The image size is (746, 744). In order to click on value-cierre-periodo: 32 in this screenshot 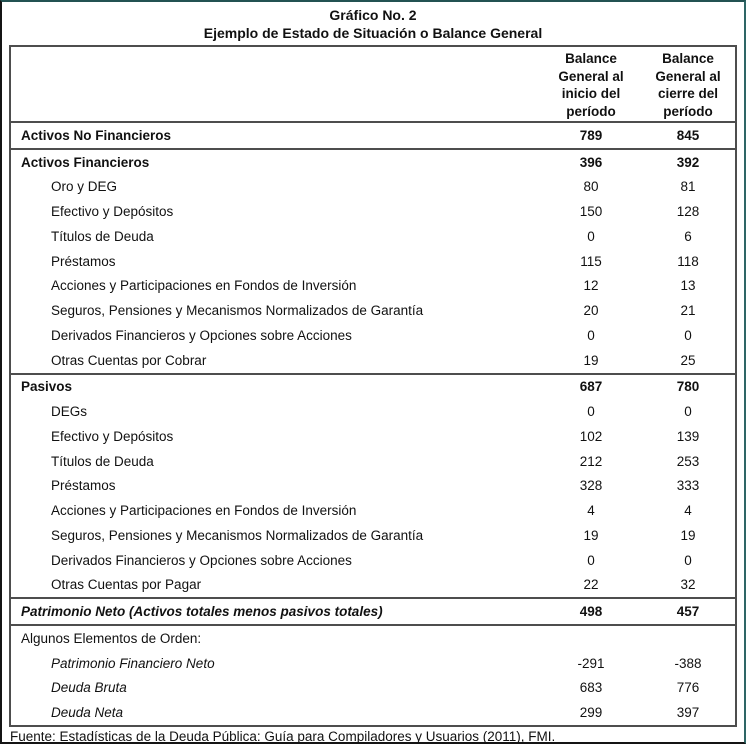, I will do `click(688, 585)`.